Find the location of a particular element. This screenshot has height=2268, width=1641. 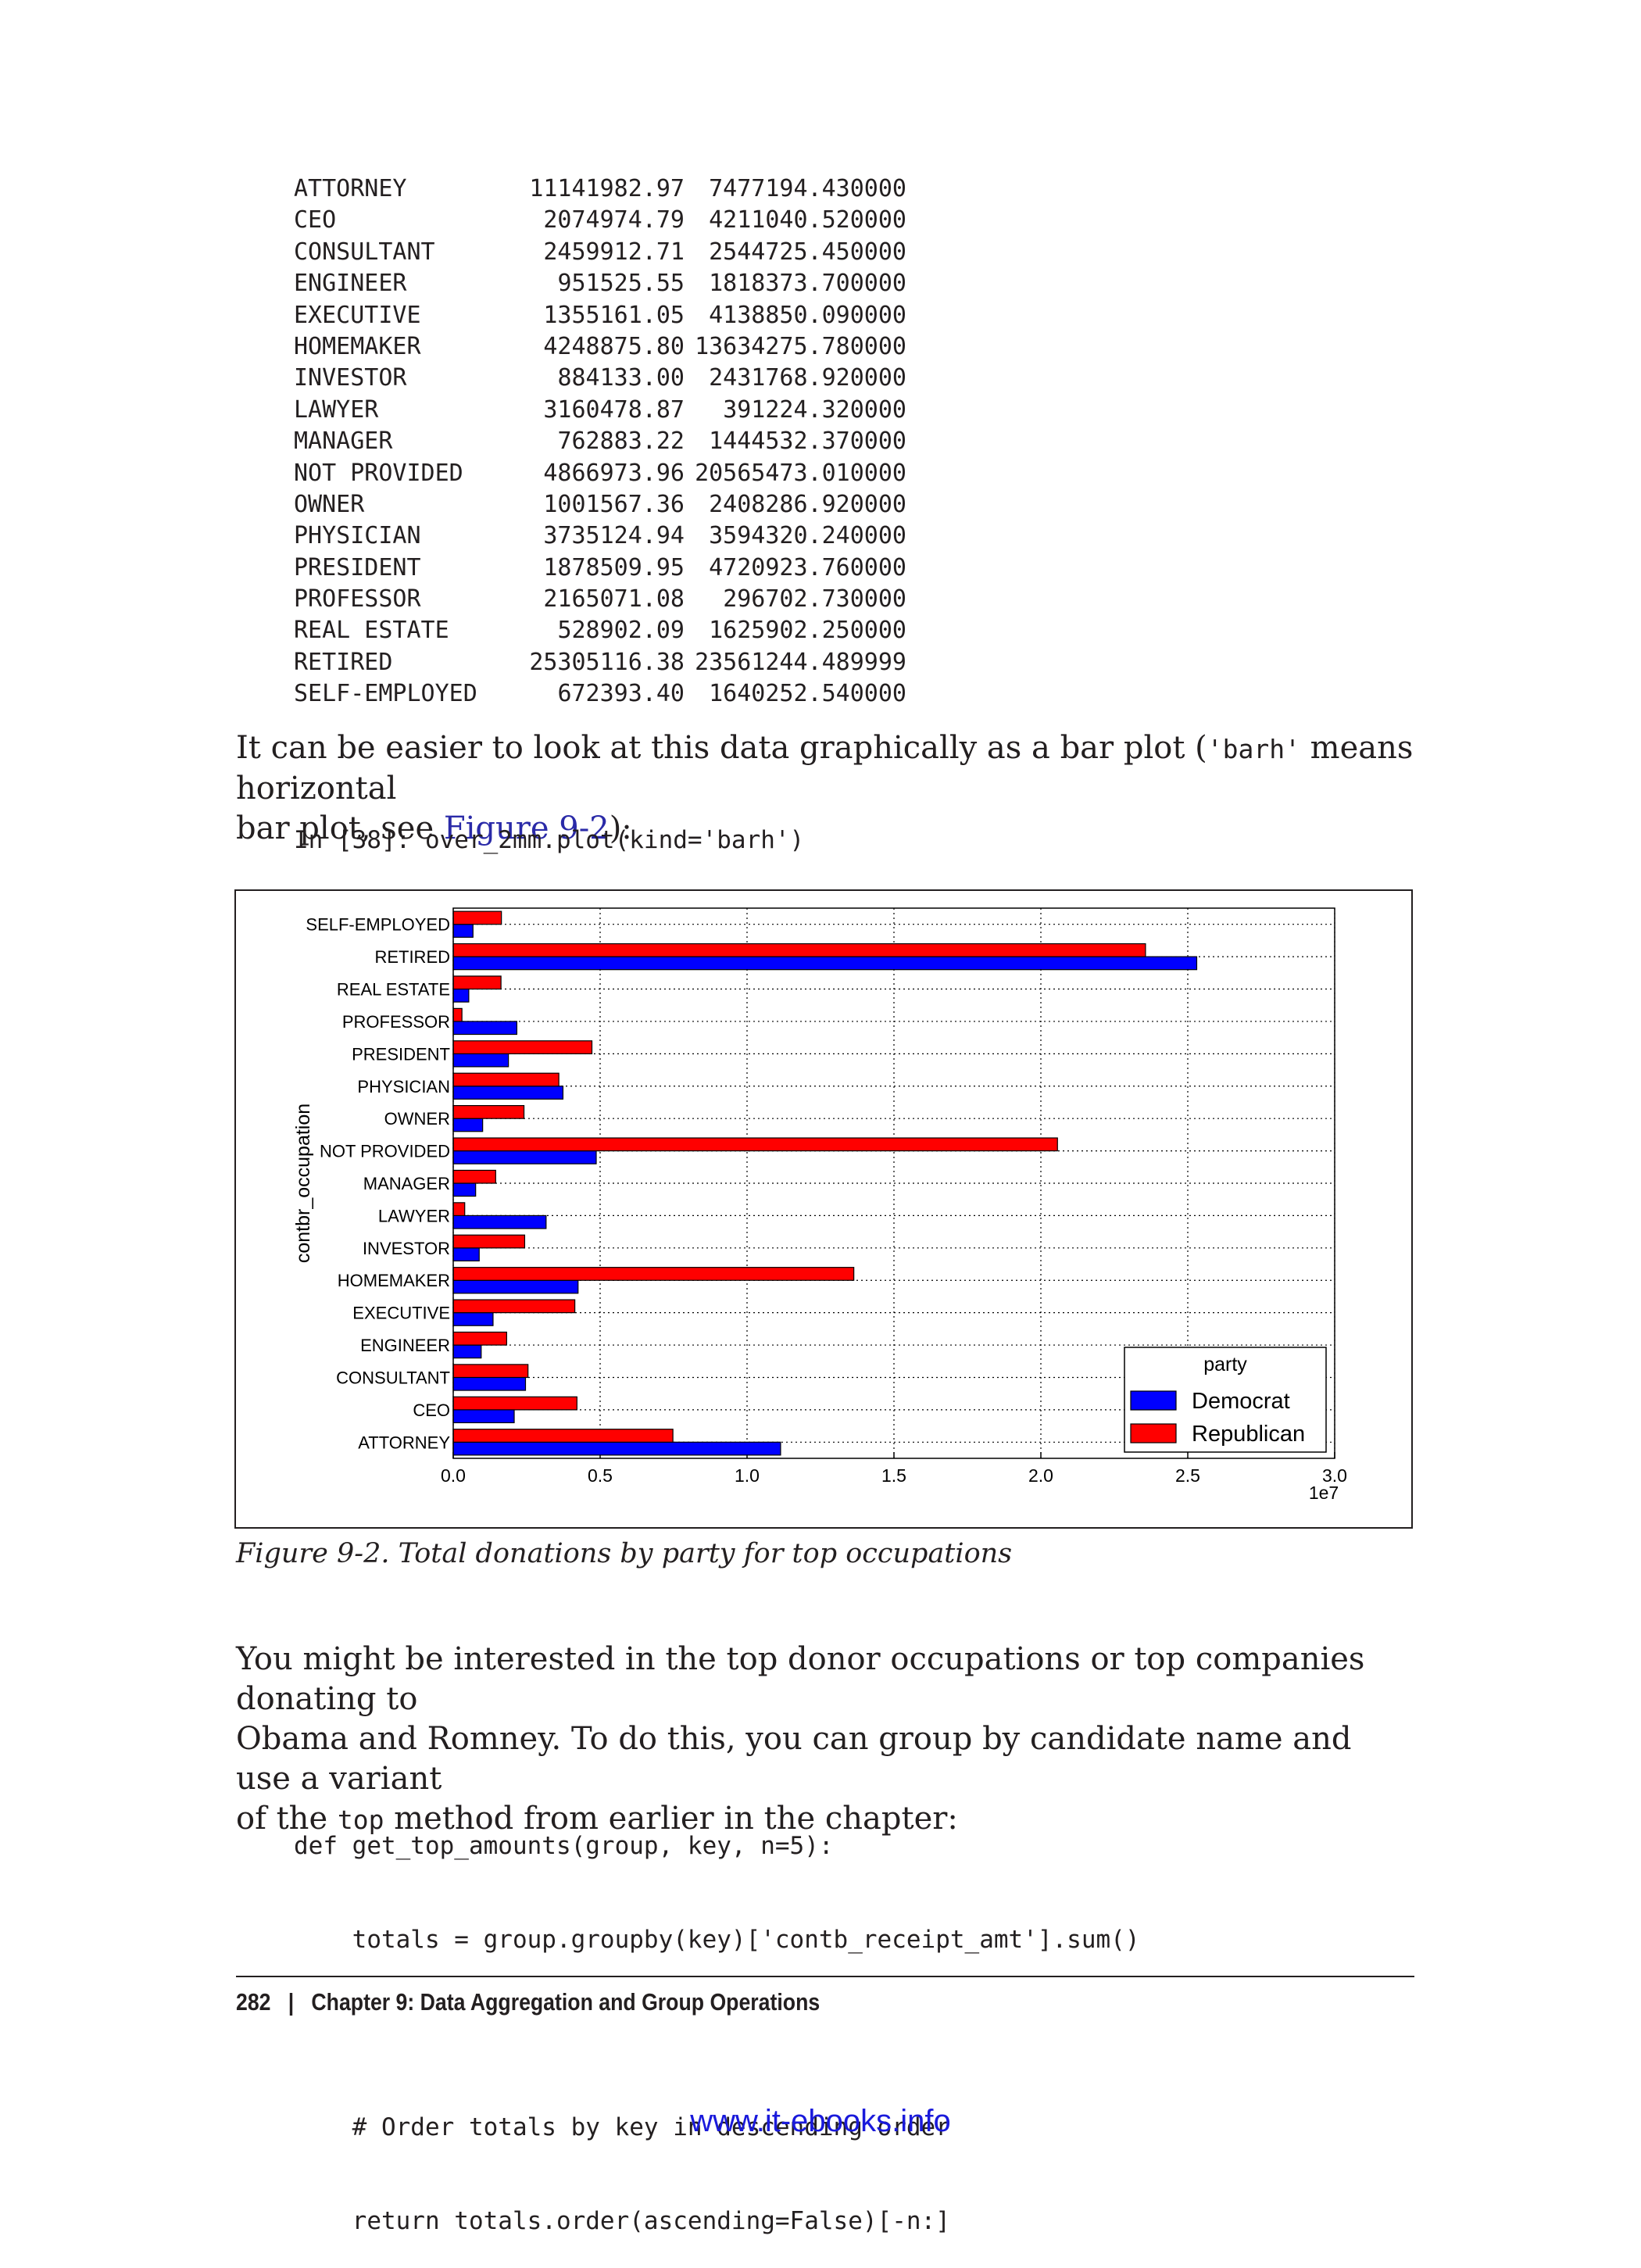

y-tick-label: MANAGER is located at coordinates (406, 1184).